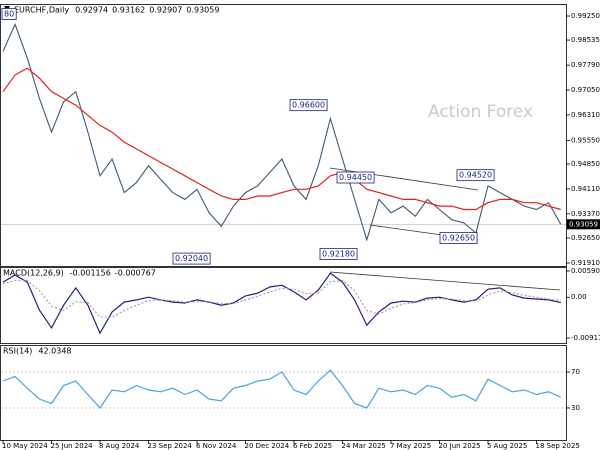 This screenshot has height=450, width=600. I want to click on indicator-reading: -0.001156, so click(90, 273).